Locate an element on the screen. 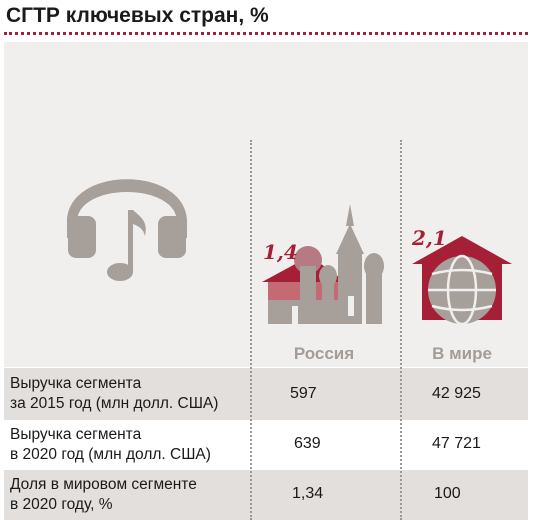 This screenshot has height=520, width=535. row-label: Доля в мировом сегменте в 2020 году, % is located at coordinates (103, 494).